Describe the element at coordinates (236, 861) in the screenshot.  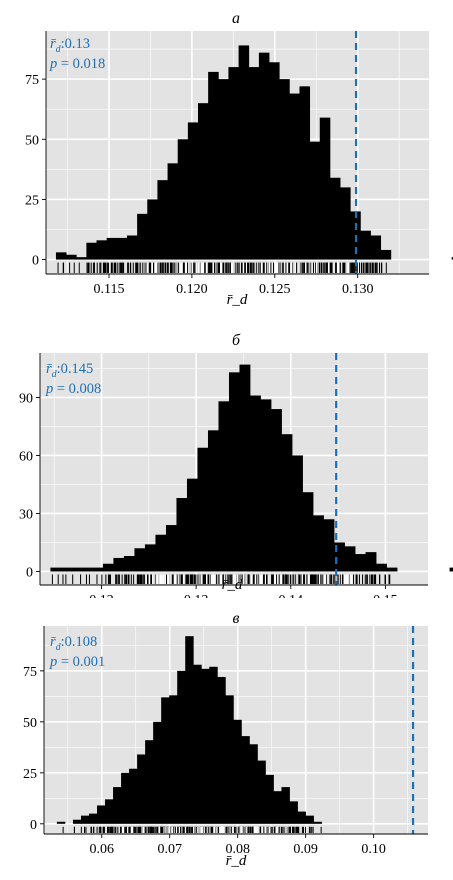
I see `x-axis-label-c: r̄_d` at that location.